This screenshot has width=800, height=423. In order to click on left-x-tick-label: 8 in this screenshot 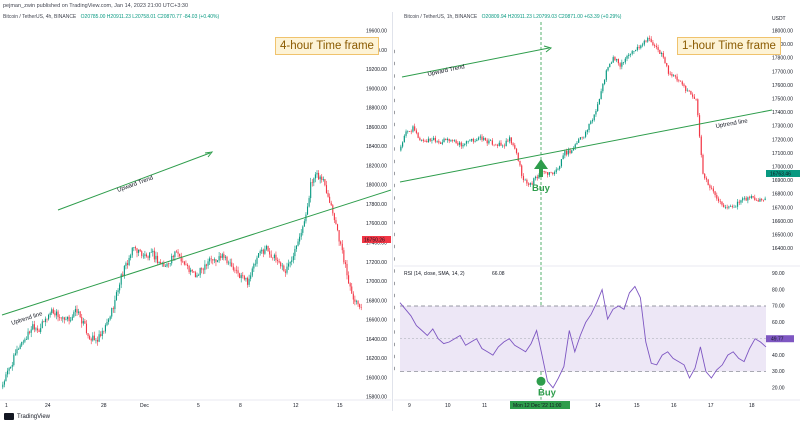, I will do `click(240, 406)`.